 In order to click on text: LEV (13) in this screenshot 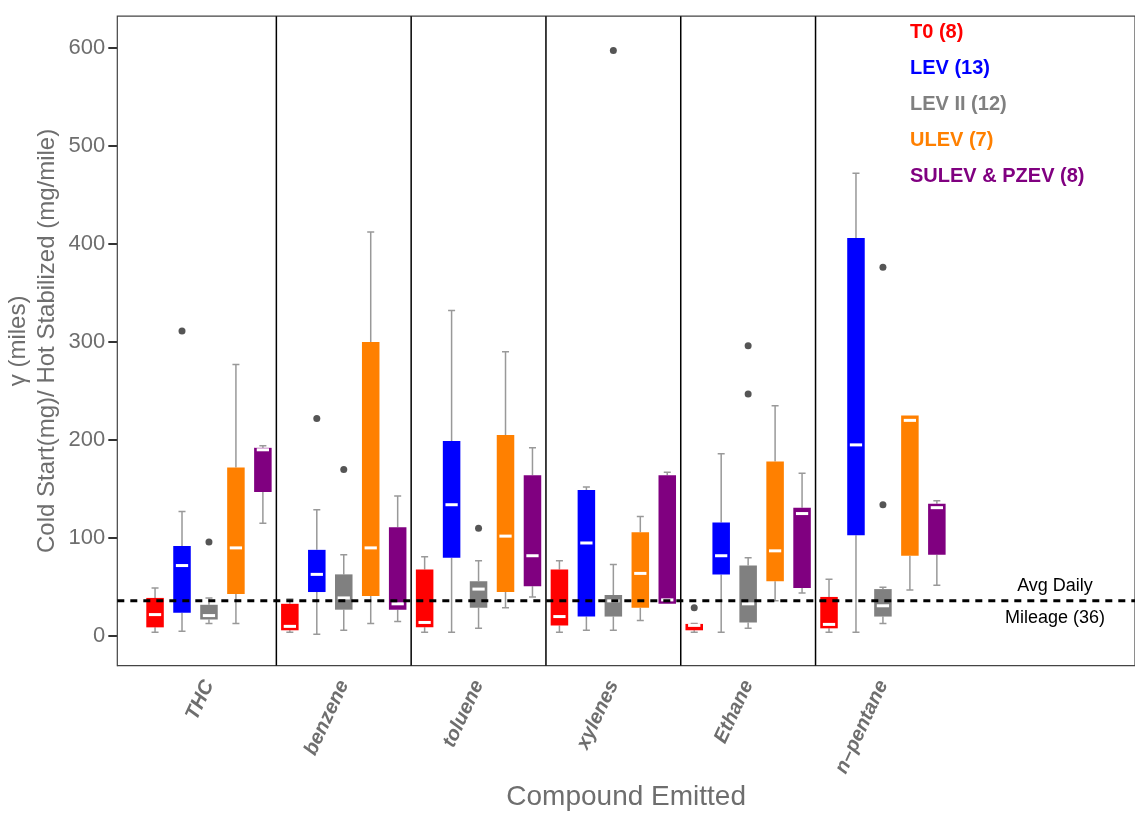, I will do `click(950, 66)`.